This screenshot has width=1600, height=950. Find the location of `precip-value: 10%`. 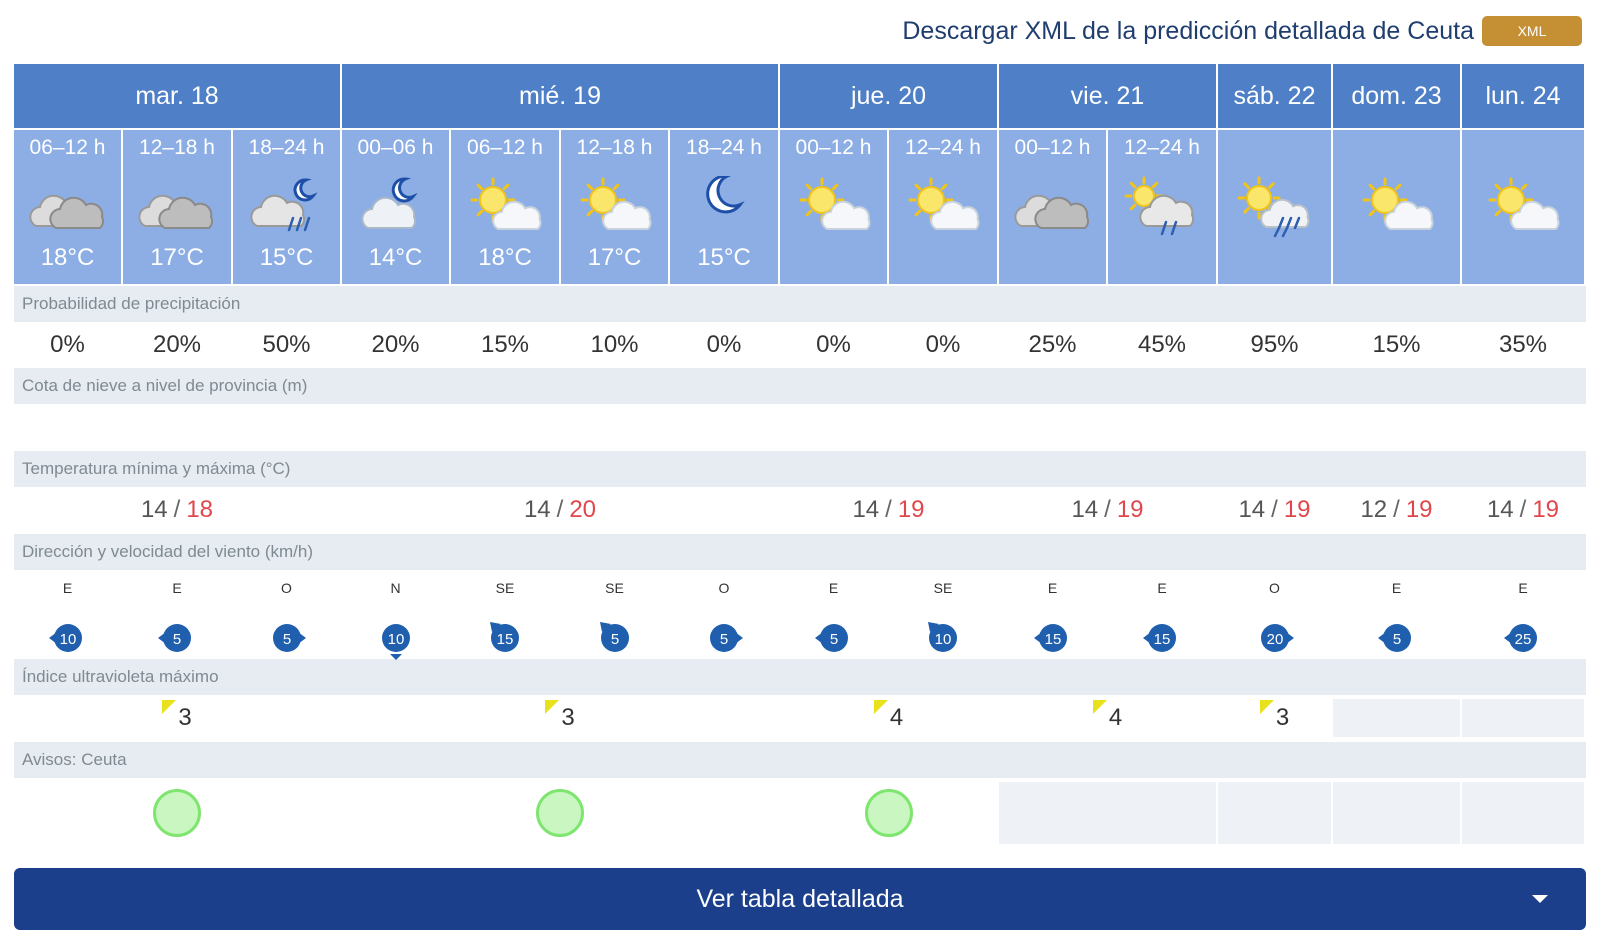

precip-value: 10% is located at coordinates (614, 345).